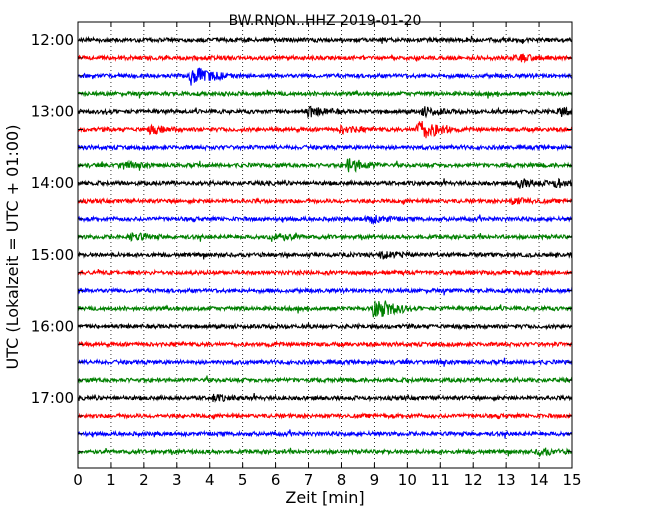 This screenshot has height=520, width=650. I want to click on x-tick-label: 11, so click(440, 480).